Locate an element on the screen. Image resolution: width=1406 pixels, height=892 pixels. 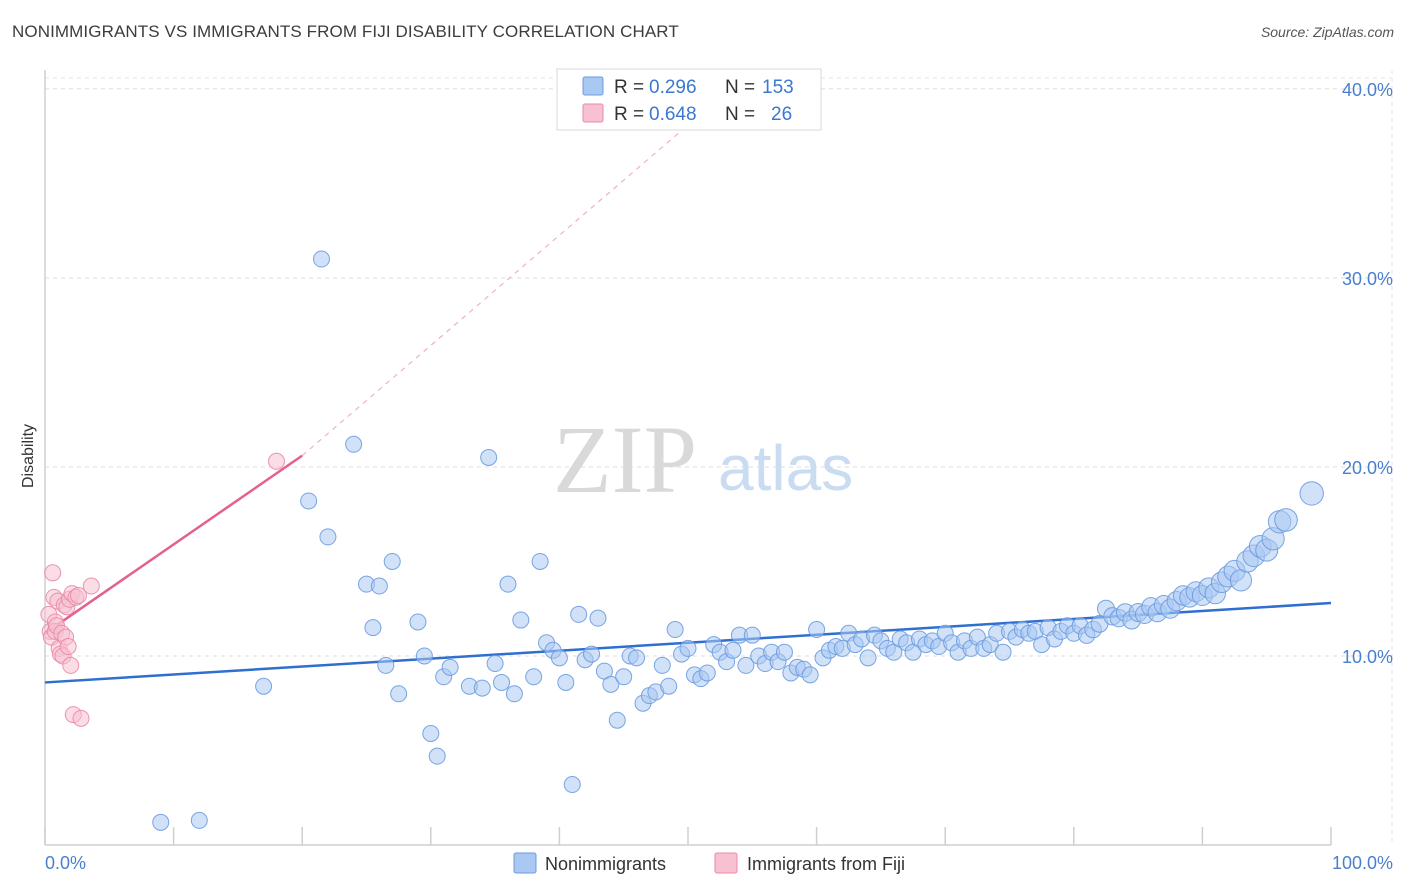
stats-legend: R = 0.296 N = 153 R = 0.648 N = 26 is located at coordinates (689, 99).